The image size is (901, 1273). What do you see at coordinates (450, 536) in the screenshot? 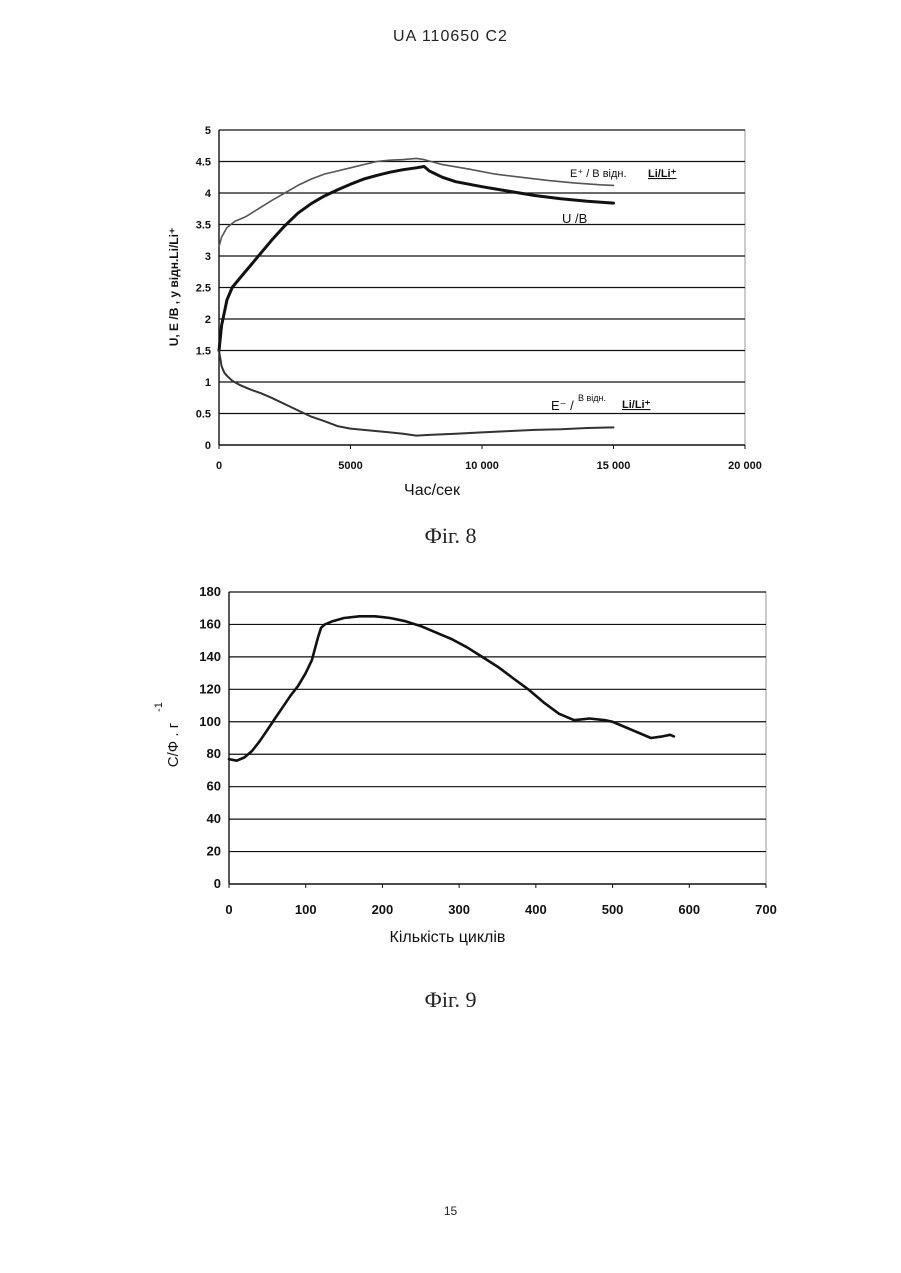
I see `figure-caption-8: Фіг. 8` at bounding box center [450, 536].